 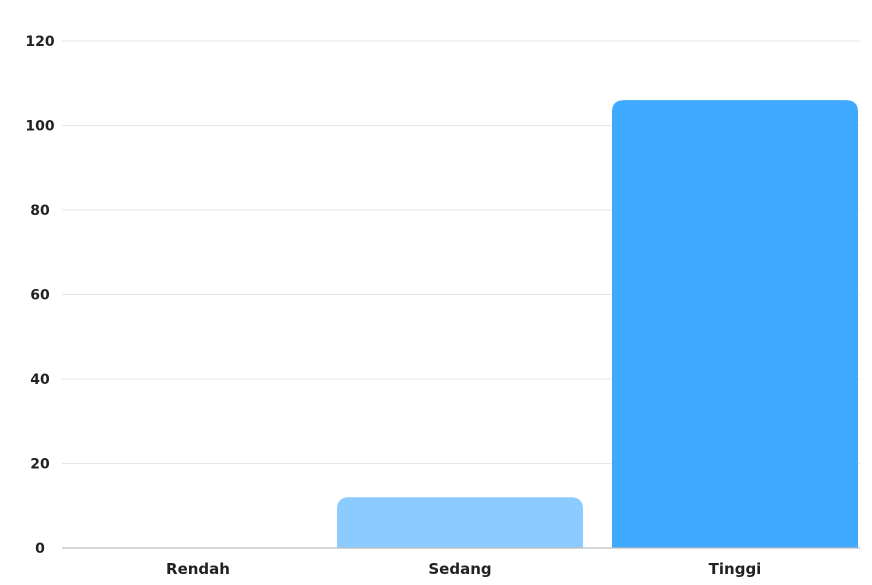 What do you see at coordinates (198, 569) in the screenshot?
I see `x-tick-label: Rendah` at bounding box center [198, 569].